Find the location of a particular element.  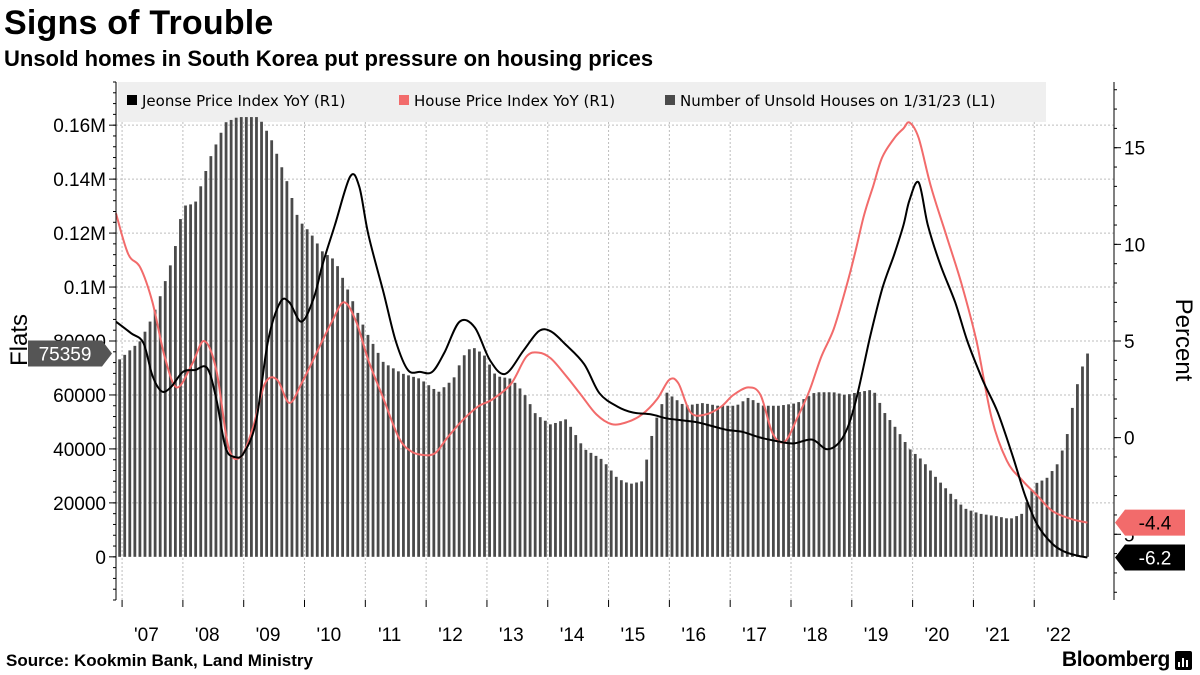

x-tick-label: '16 is located at coordinates (693, 635).